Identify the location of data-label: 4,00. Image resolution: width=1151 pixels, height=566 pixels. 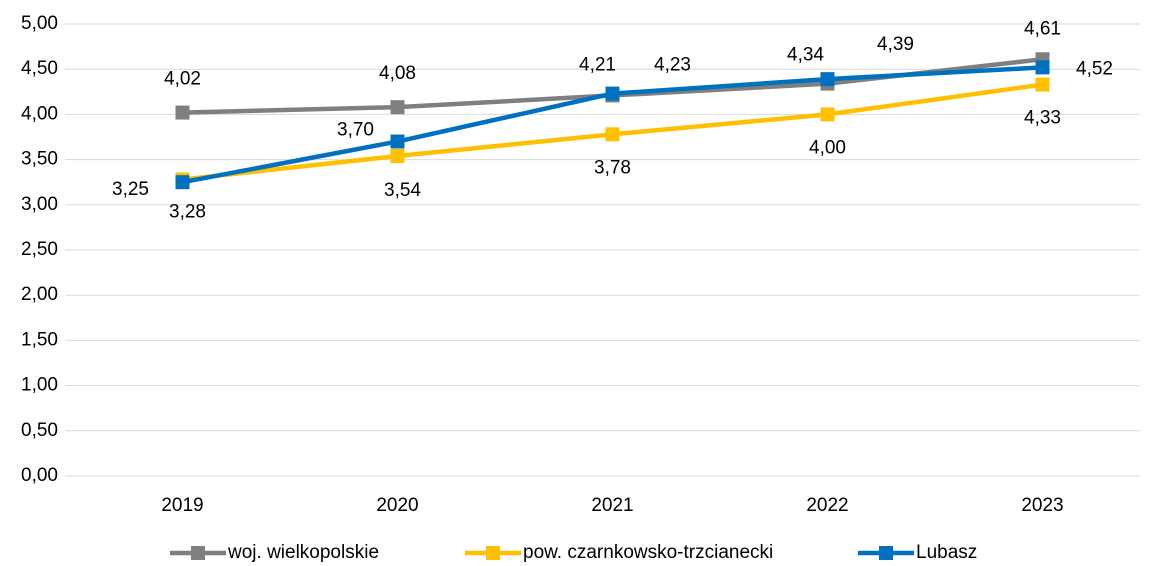
(827, 147).